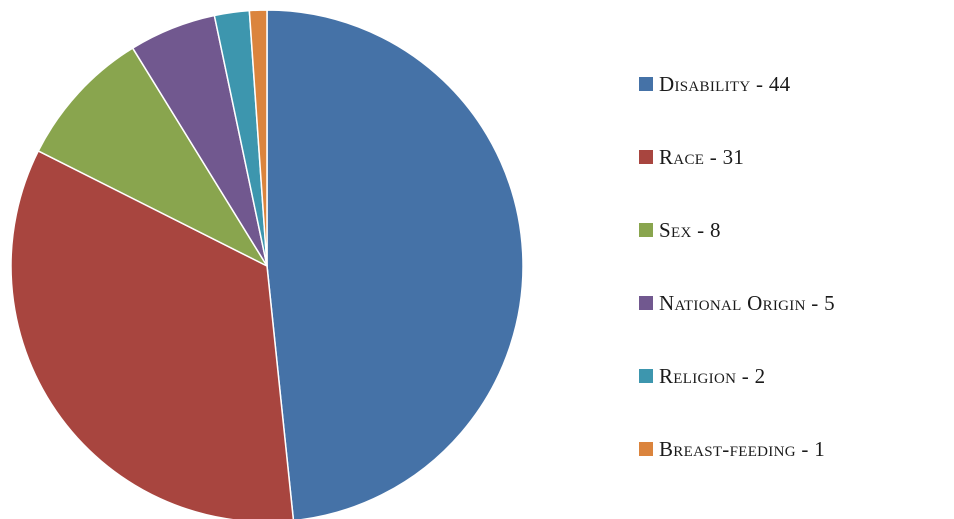 This screenshot has height=519, width=954. What do you see at coordinates (646, 376) in the screenshot?
I see `legend-swatch-religion` at bounding box center [646, 376].